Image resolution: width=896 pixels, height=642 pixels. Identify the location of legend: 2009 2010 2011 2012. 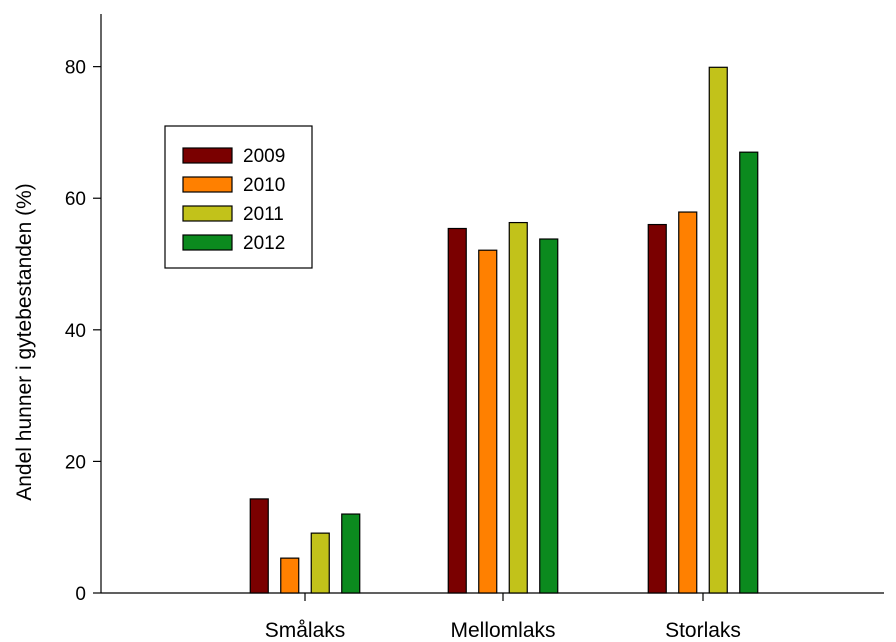
(238, 197).